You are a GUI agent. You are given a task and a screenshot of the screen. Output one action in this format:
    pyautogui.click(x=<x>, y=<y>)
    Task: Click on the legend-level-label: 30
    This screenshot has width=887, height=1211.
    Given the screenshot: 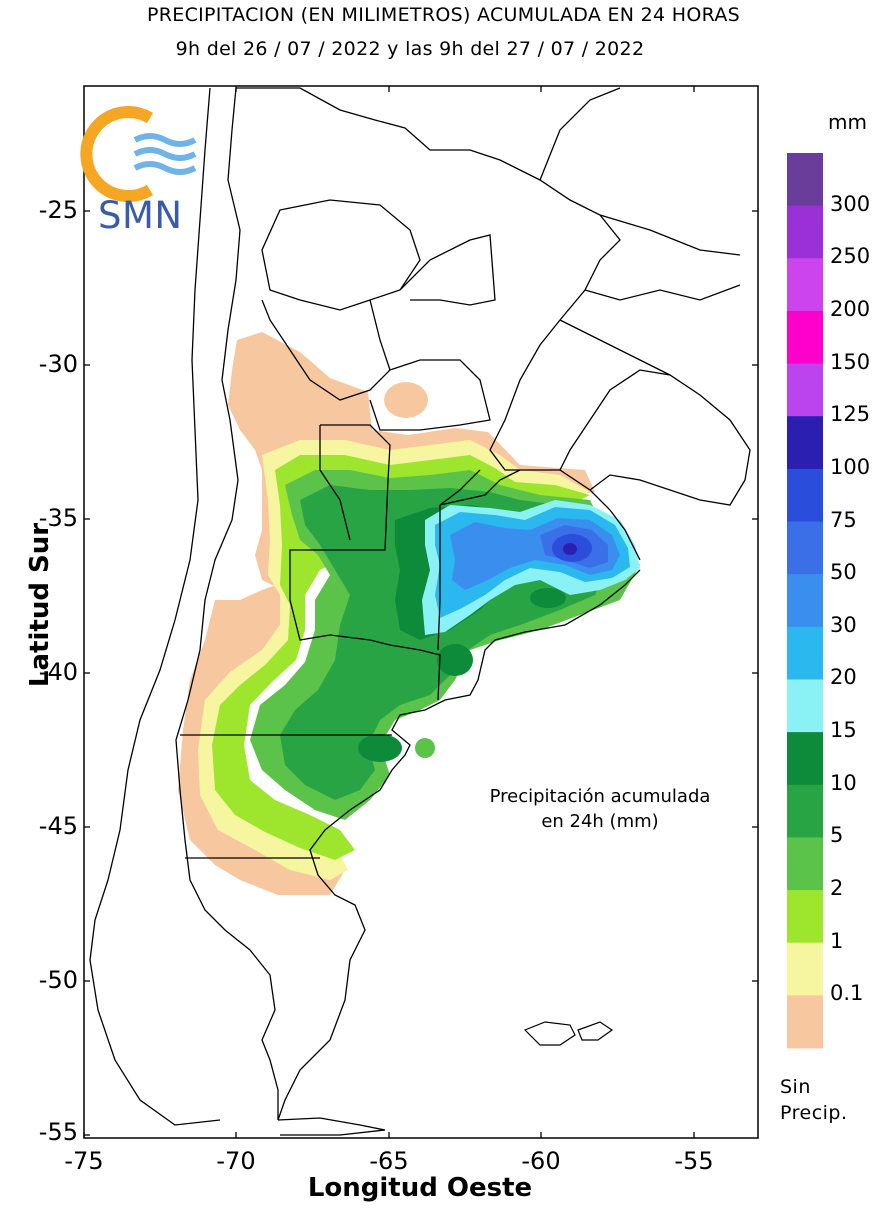 What is the action you would take?
    pyautogui.click(x=843, y=624)
    